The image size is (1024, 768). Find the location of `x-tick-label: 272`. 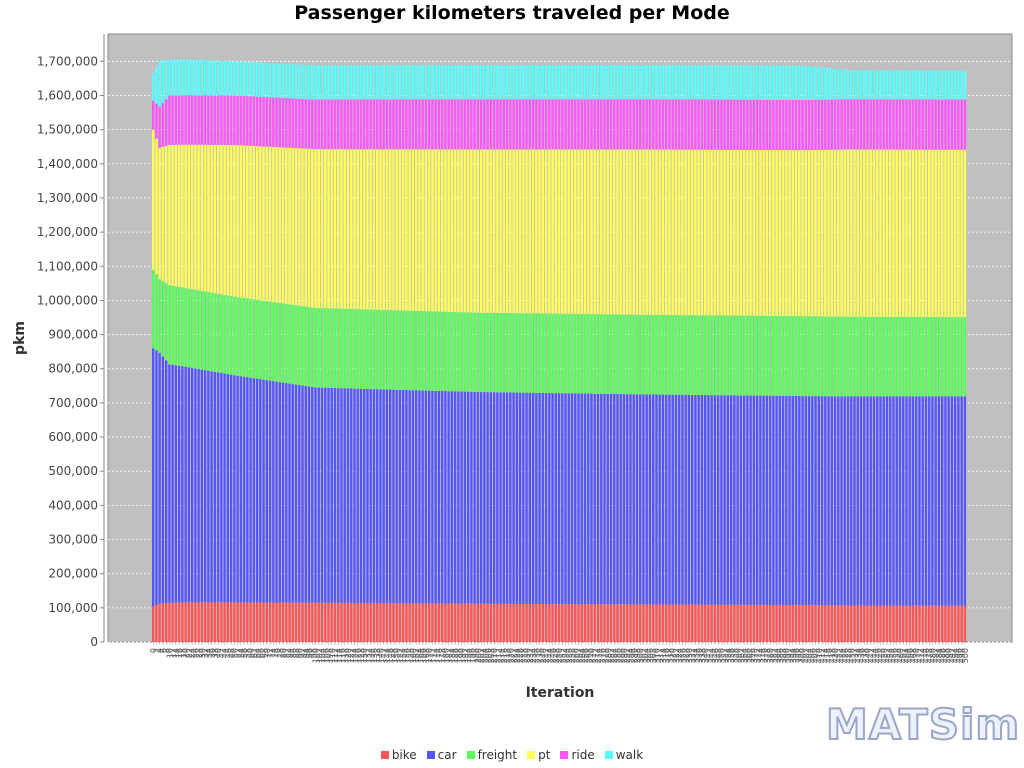

x-tick-label: 272 is located at coordinates (595, 655).